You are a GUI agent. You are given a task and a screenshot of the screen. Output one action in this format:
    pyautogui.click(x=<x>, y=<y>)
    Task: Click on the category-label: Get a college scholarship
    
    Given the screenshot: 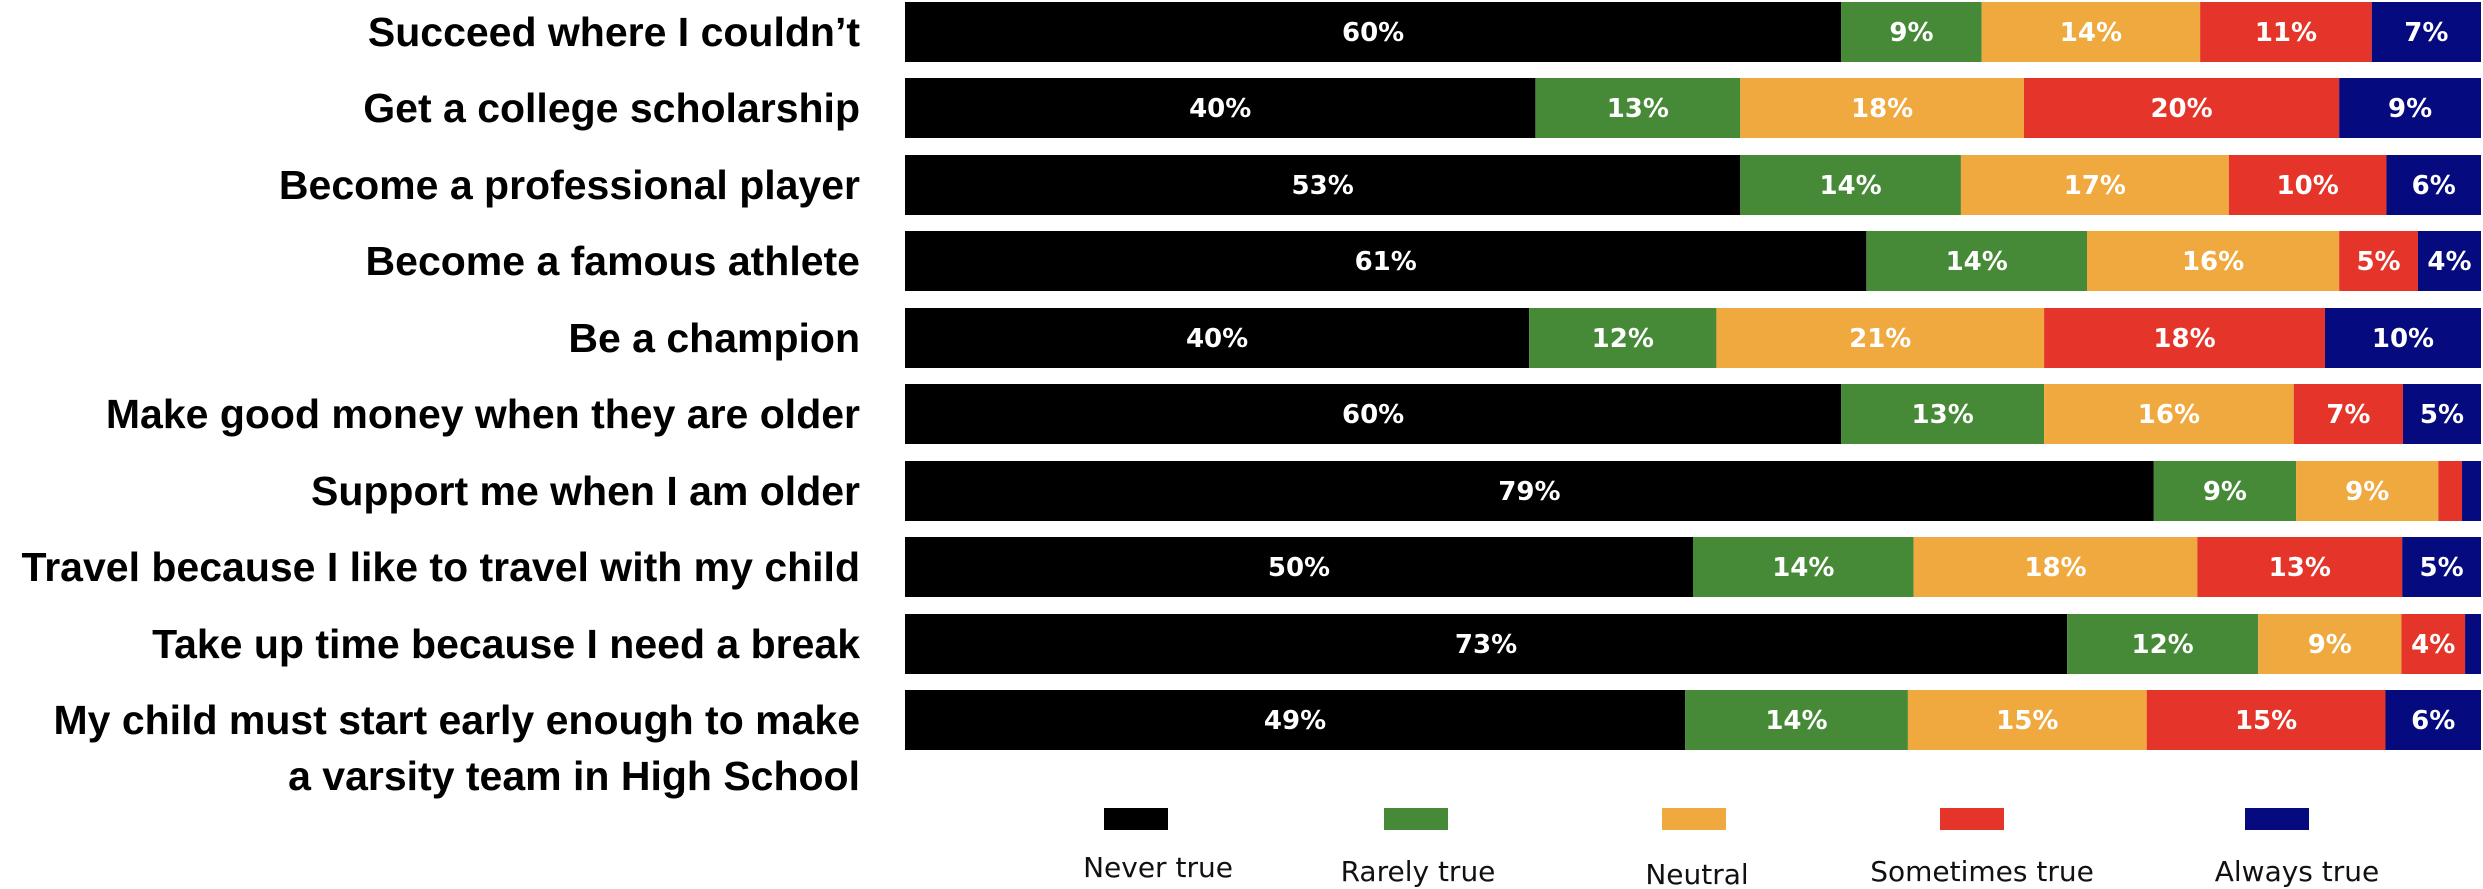 What is the action you would take?
    pyautogui.click(x=611, y=108)
    